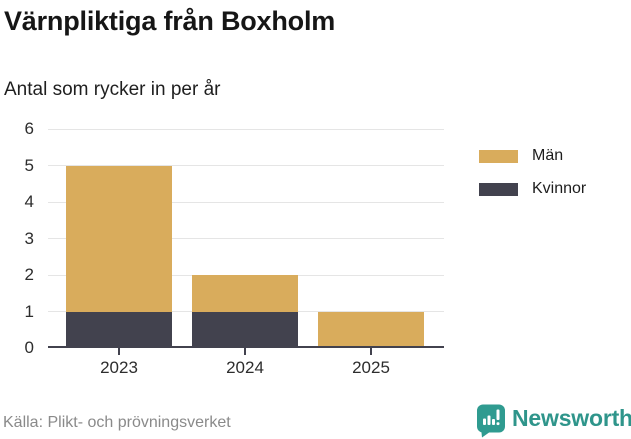  I want to click on x-axis-label: 2024, so click(245, 367).